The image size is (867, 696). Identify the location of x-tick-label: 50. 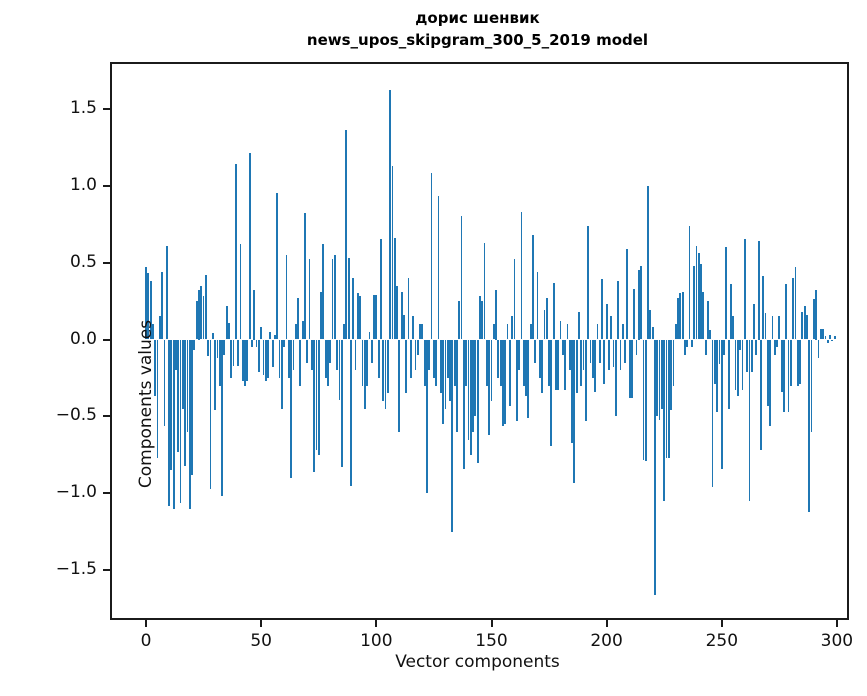
(261, 641).